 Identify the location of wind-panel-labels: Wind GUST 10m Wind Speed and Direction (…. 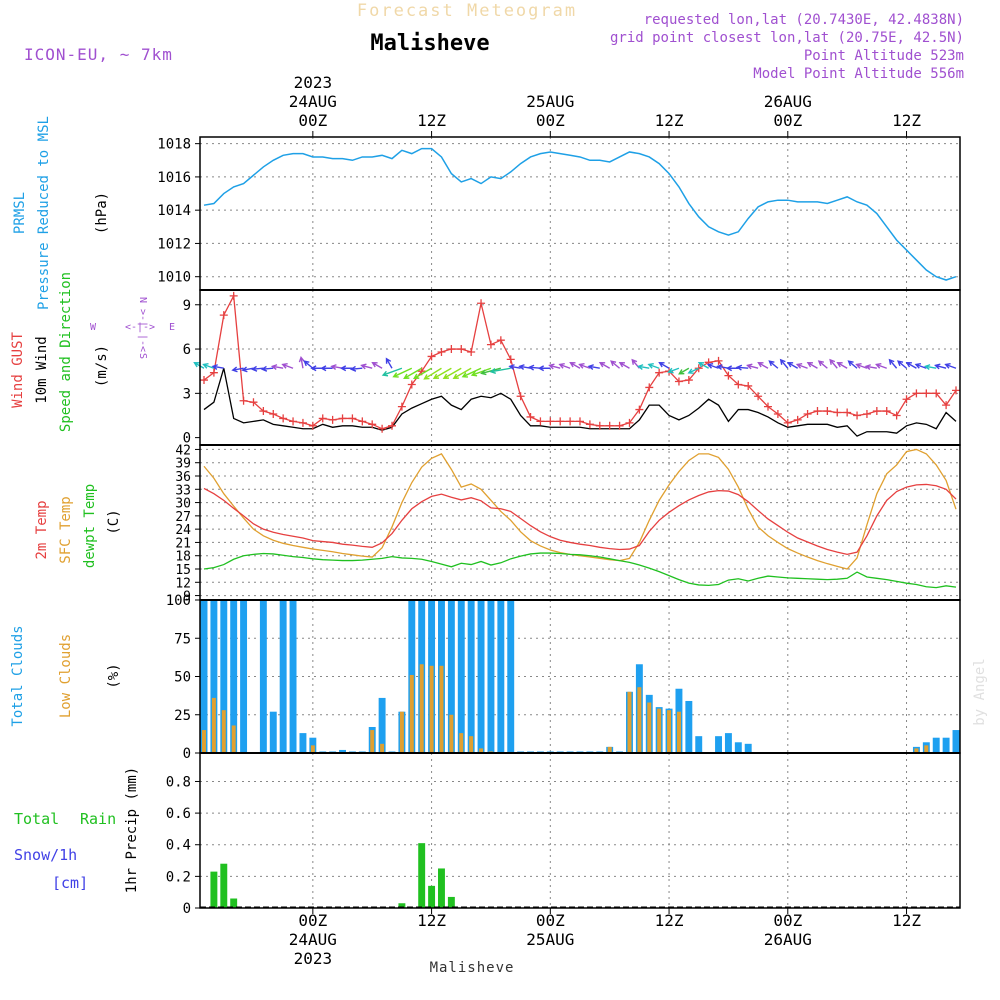
(92, 352).